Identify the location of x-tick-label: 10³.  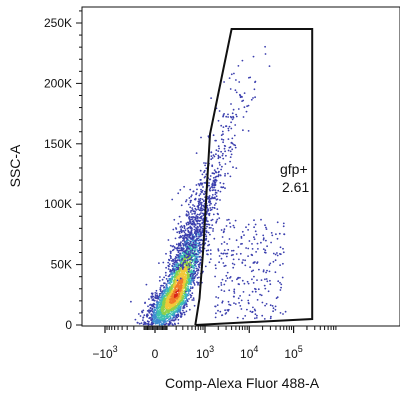
(205, 352).